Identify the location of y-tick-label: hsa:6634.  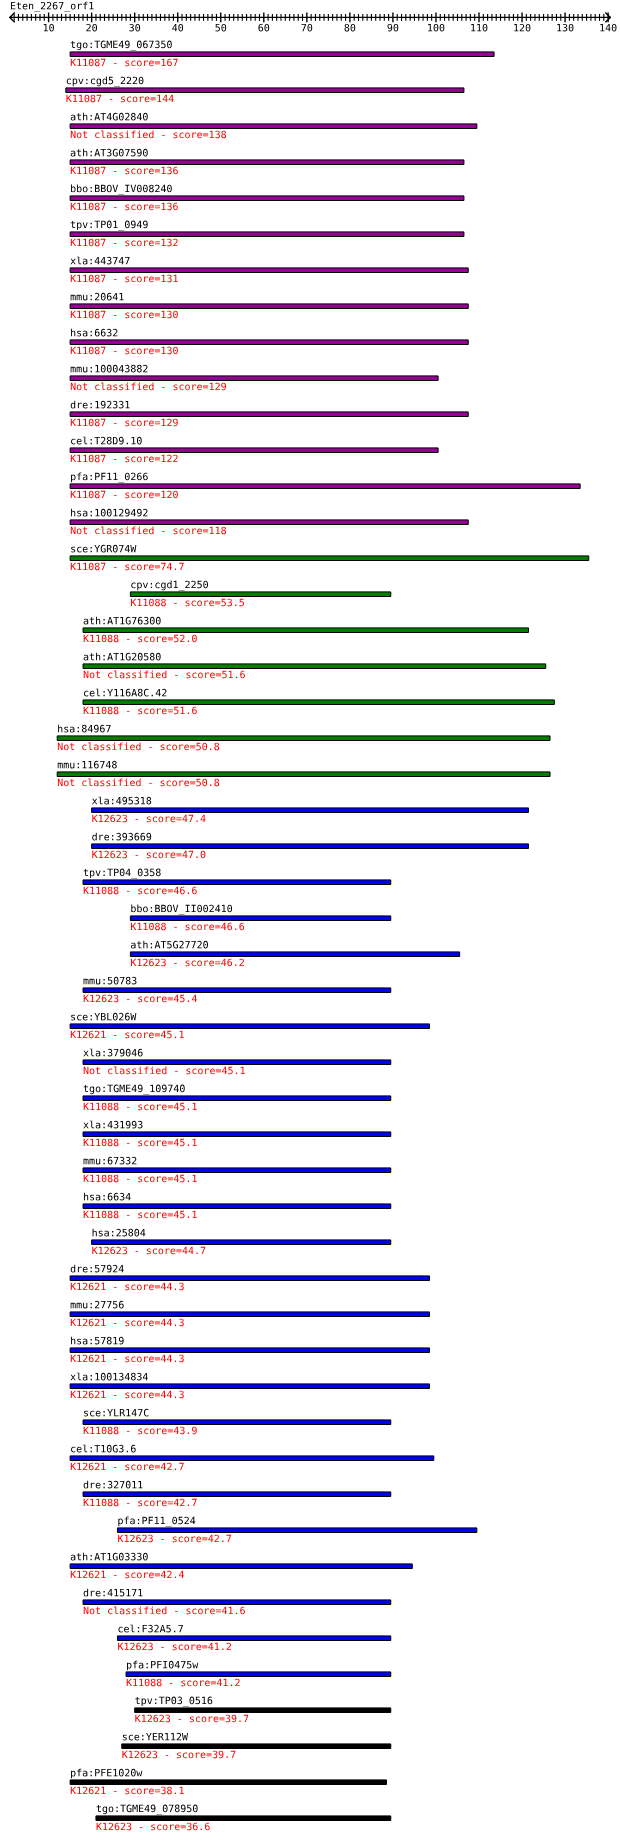
(107, 1196).